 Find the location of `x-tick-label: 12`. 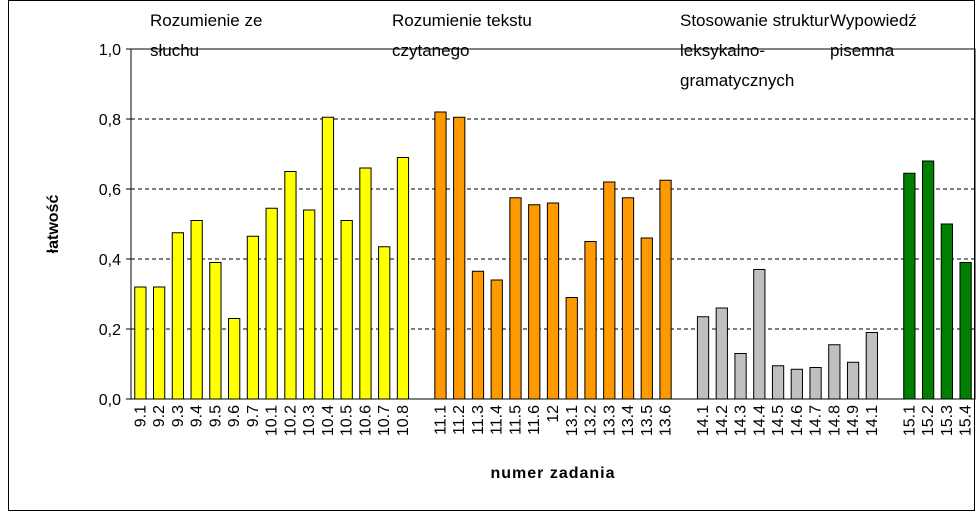

x-tick-label: 12 is located at coordinates (553, 414).